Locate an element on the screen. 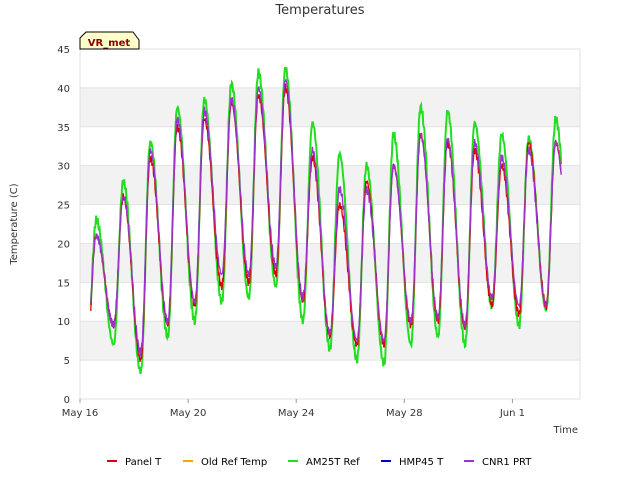  legend-label: AM25T Ref is located at coordinates (333, 462).